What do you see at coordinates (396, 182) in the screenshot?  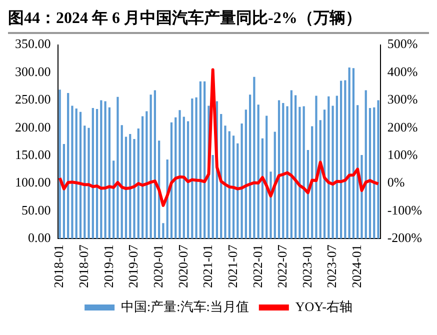 I see `y2-tick-label: 0%` at bounding box center [396, 182].